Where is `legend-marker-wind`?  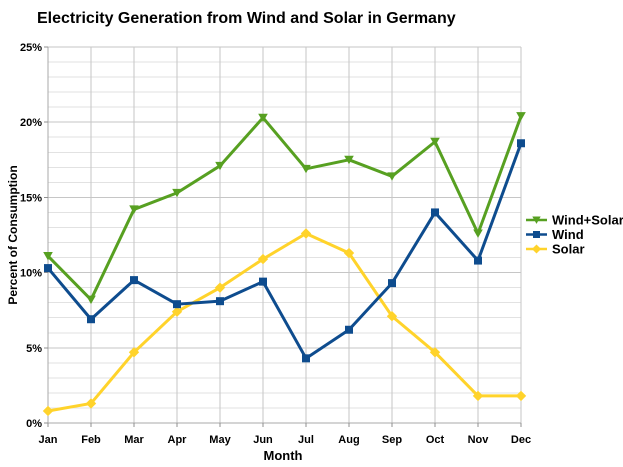 legend-marker-wind is located at coordinates (536, 234).